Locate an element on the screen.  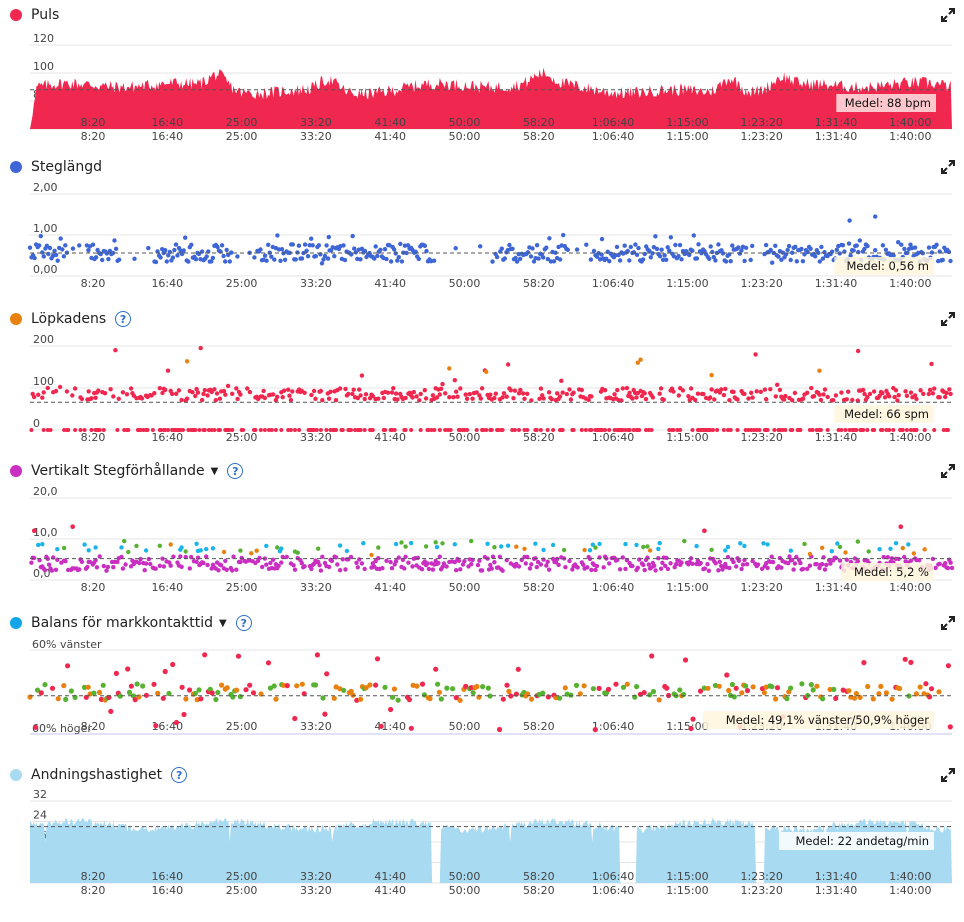
x-tick-label-overlay: 1:23:20 is located at coordinates (761, 876).